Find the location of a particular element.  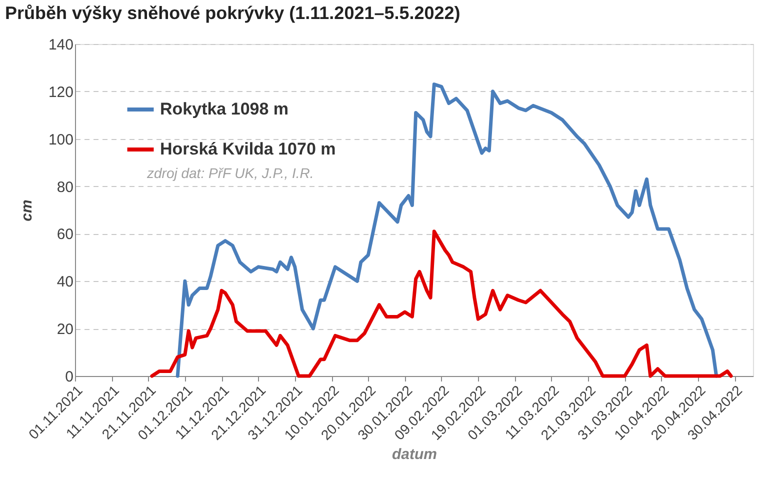

y-axis-title: cm is located at coordinates (27, 211).